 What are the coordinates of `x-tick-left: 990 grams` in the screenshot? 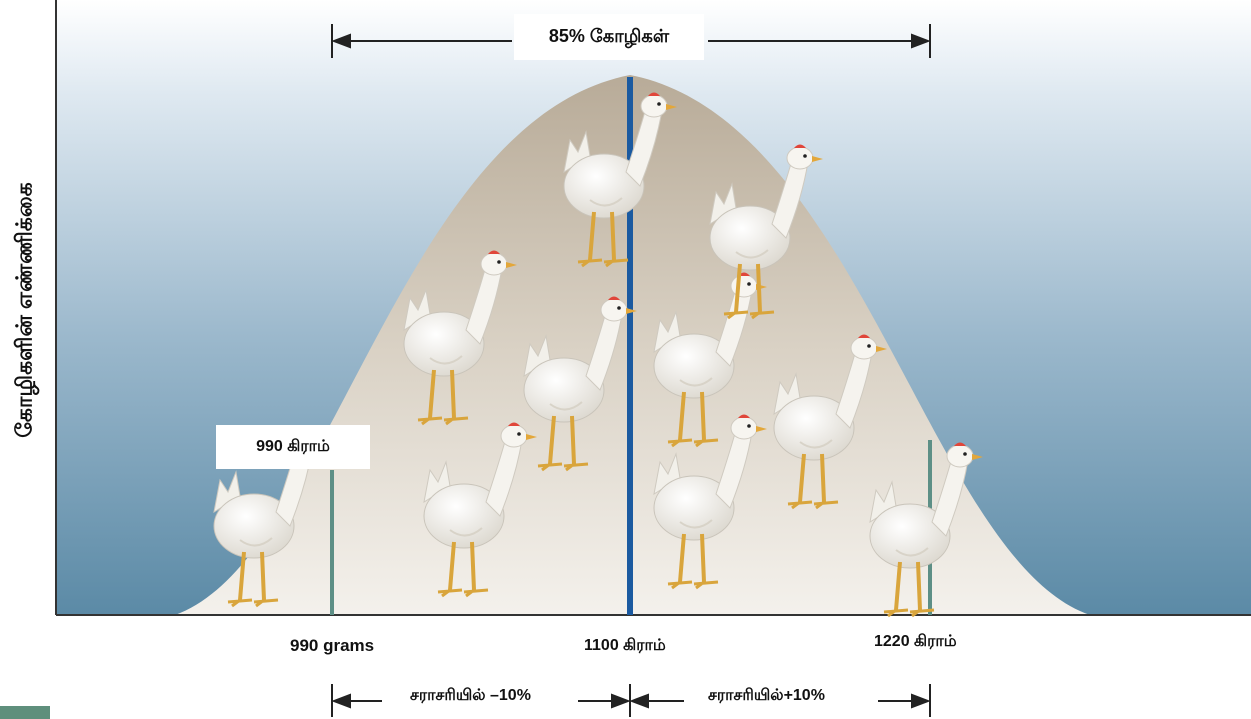 It's located at (332, 645).